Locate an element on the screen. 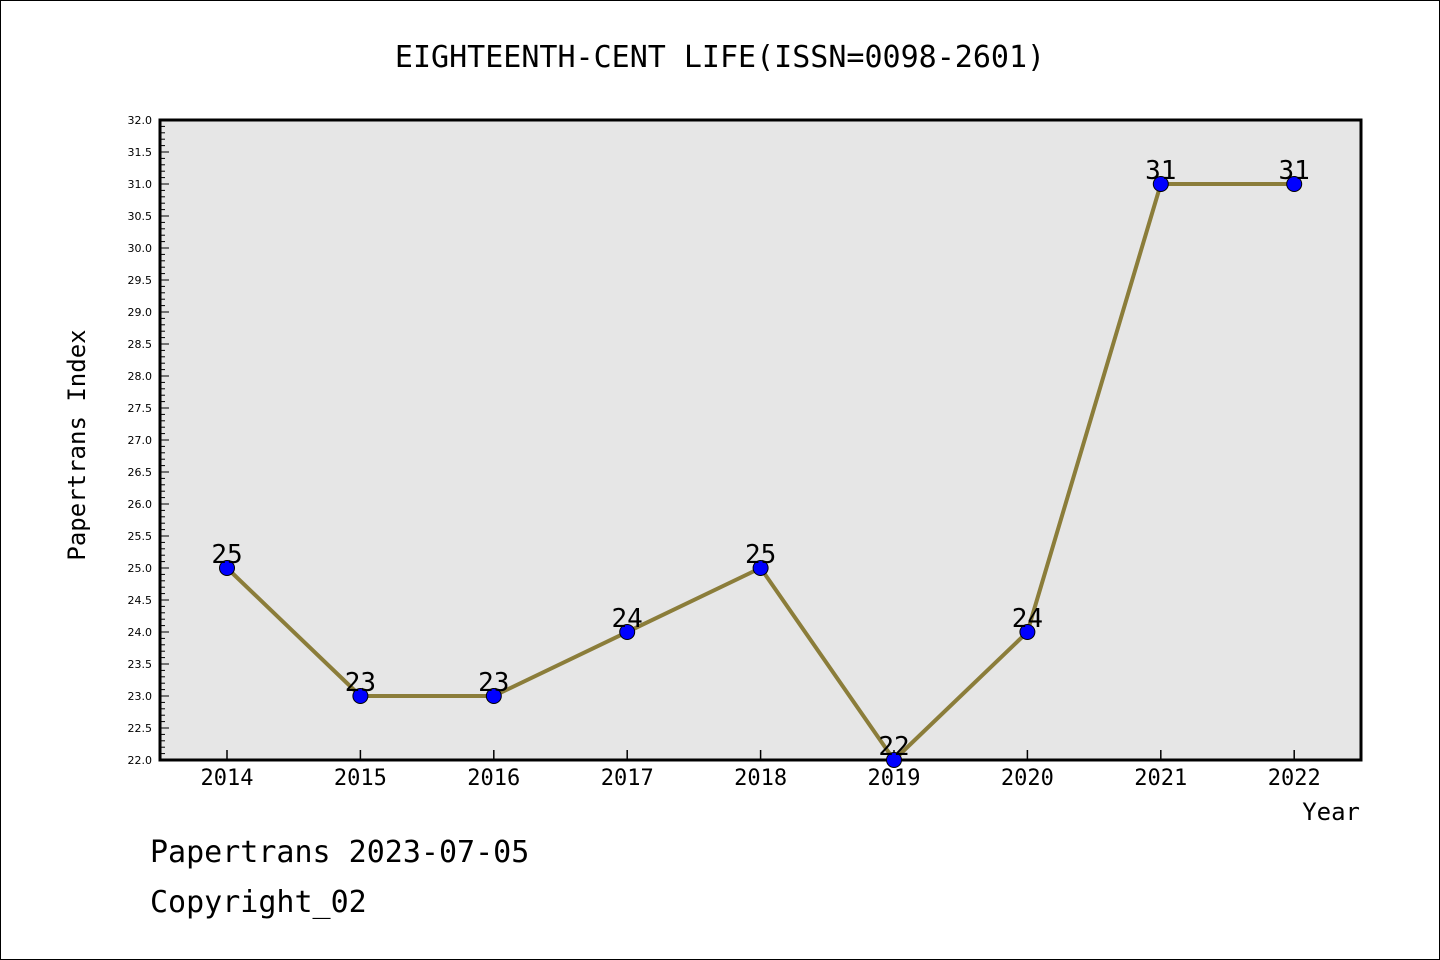  y-tick-label: 32.0 is located at coordinates (140, 120).